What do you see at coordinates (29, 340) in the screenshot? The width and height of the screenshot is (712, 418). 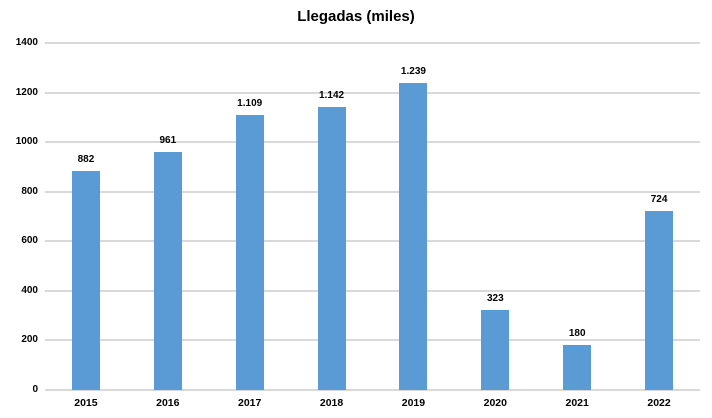 I see `y-tick-label: 200` at bounding box center [29, 340].